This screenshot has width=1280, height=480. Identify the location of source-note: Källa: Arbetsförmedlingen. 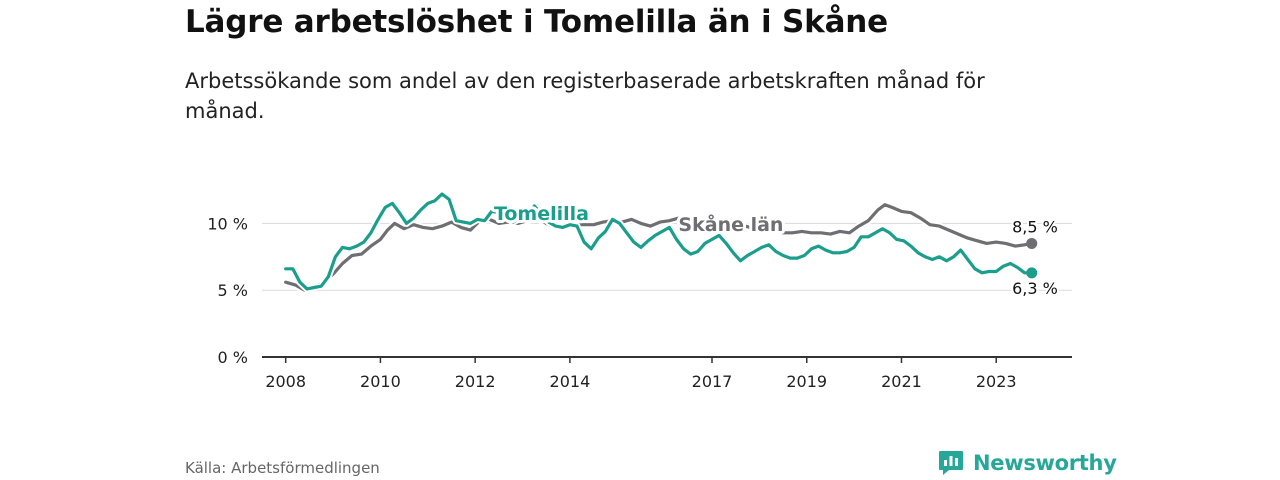
(282, 468).